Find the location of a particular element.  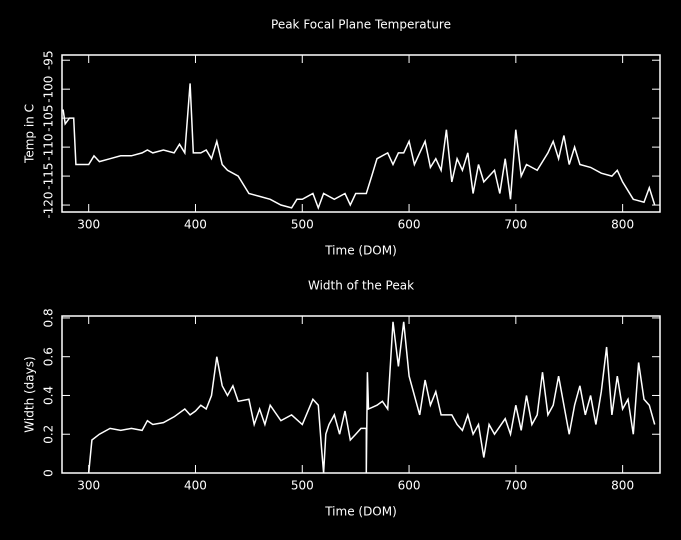

y-tick-label: 0.4 is located at coordinates (49, 395).